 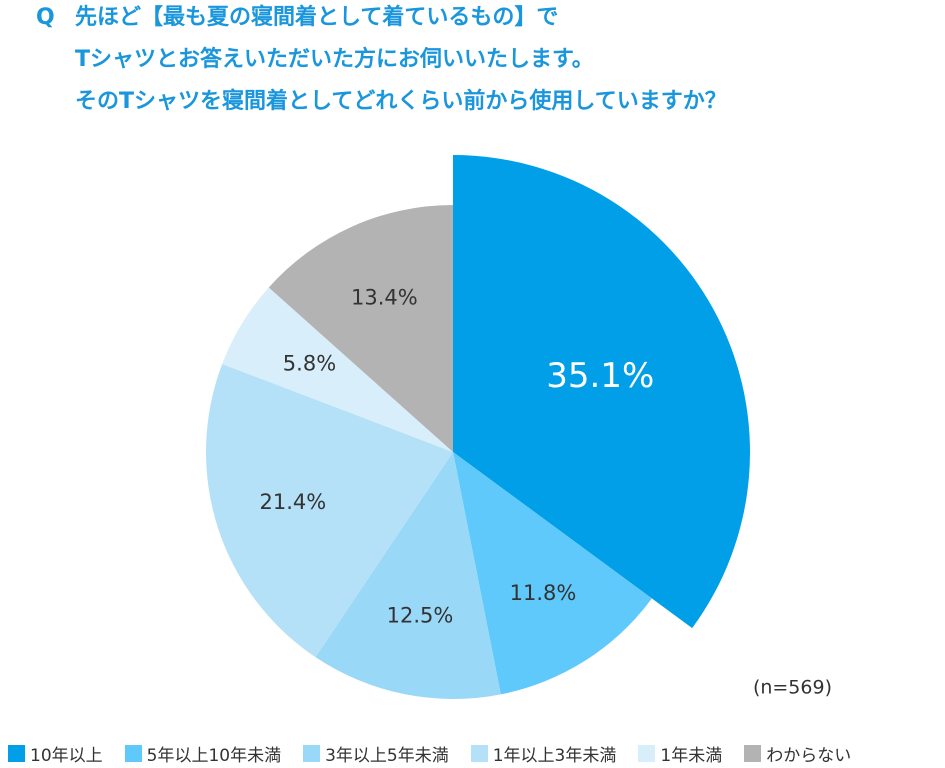 I want to click on legend-label: 5年以上10年未満, so click(x=214, y=756).